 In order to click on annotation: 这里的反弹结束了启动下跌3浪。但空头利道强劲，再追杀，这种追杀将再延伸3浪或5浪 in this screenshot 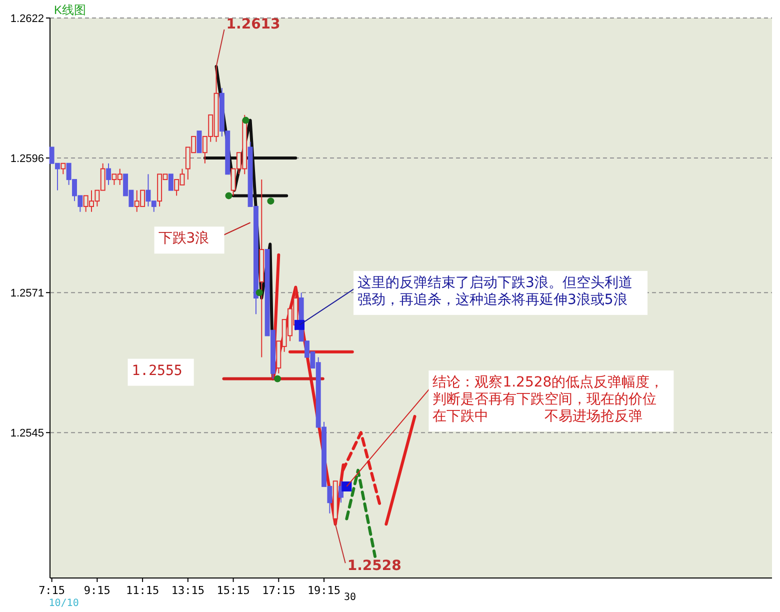, I will do `click(495, 291)`.